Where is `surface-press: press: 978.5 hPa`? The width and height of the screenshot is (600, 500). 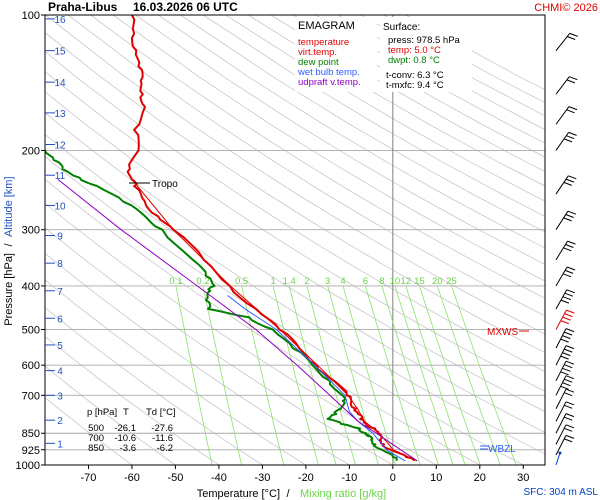 surface-press: press: 978.5 hPa is located at coordinates (424, 40).